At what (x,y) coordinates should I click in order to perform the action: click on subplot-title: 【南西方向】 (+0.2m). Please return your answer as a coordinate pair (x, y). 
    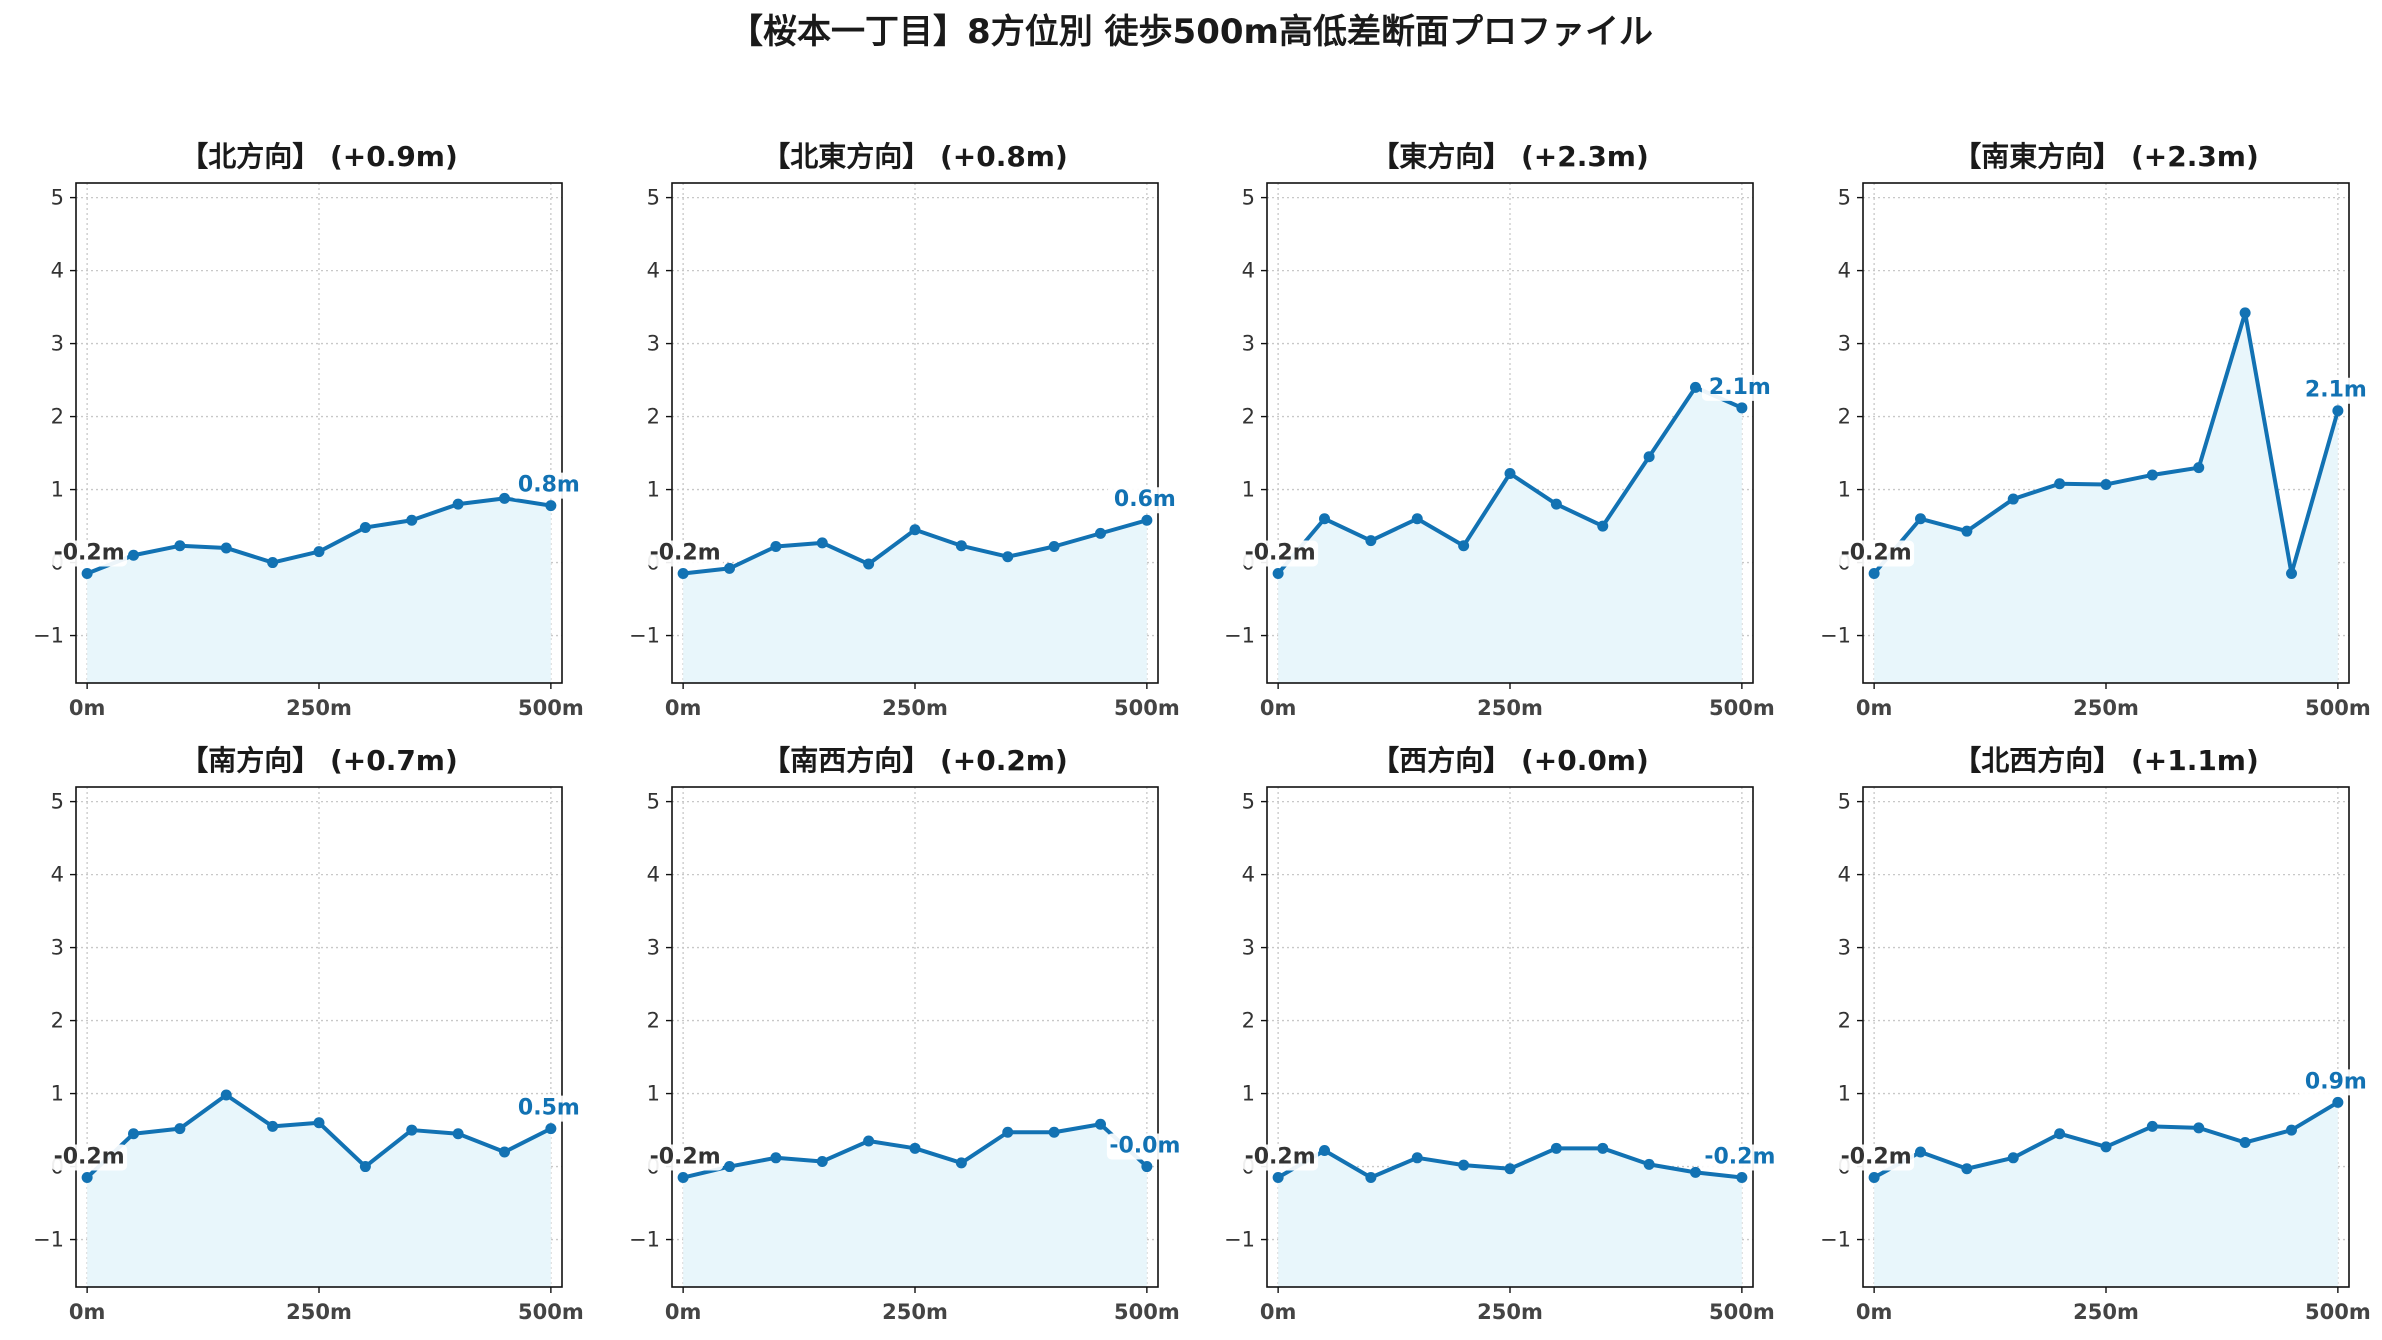
    Looking at the image, I should click on (915, 760).